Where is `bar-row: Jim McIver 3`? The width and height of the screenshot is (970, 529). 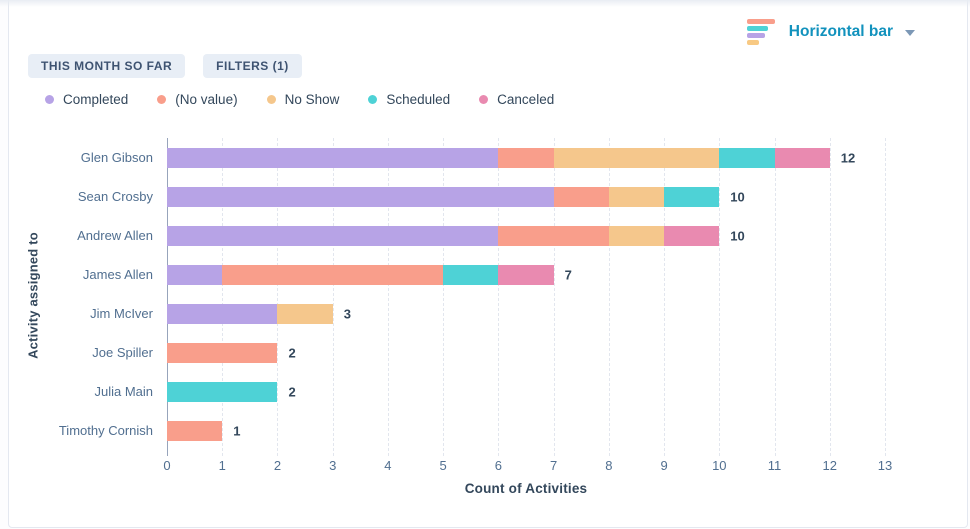 bar-row: Jim McIver 3 is located at coordinates (486, 313).